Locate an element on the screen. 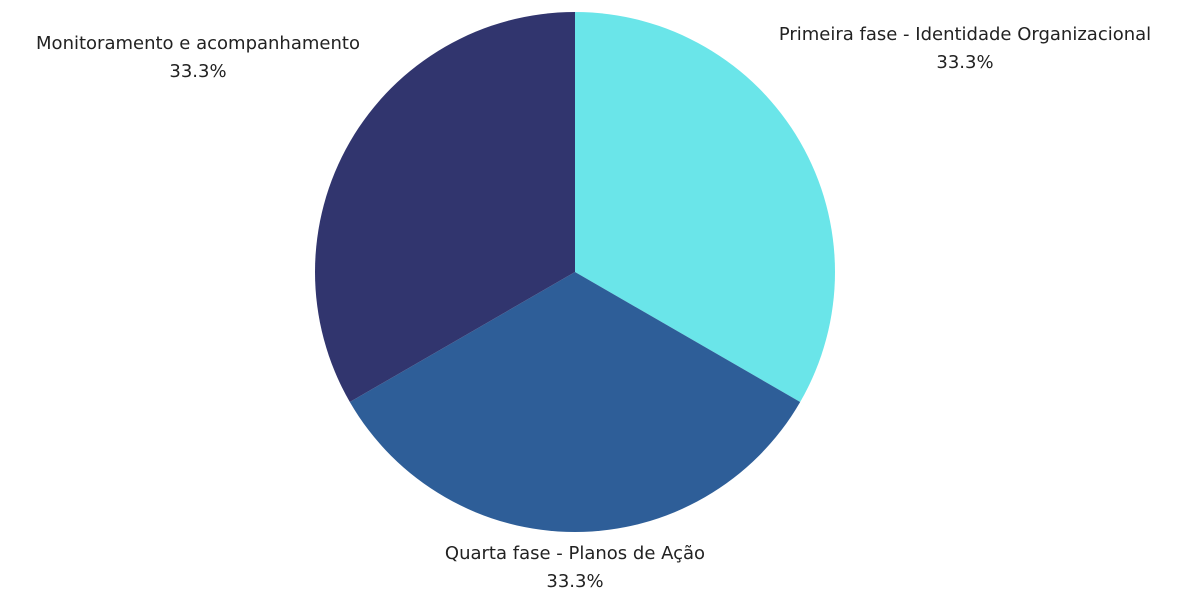  slice-percent-1: 33.3% is located at coordinates (964, 62).